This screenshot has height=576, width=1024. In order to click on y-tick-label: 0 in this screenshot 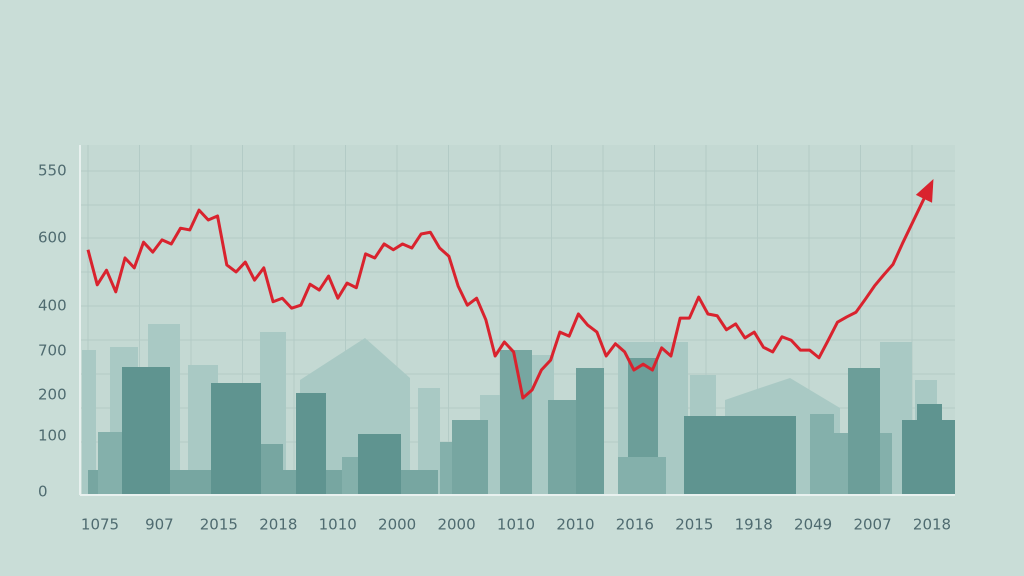, I will do `click(43, 492)`.